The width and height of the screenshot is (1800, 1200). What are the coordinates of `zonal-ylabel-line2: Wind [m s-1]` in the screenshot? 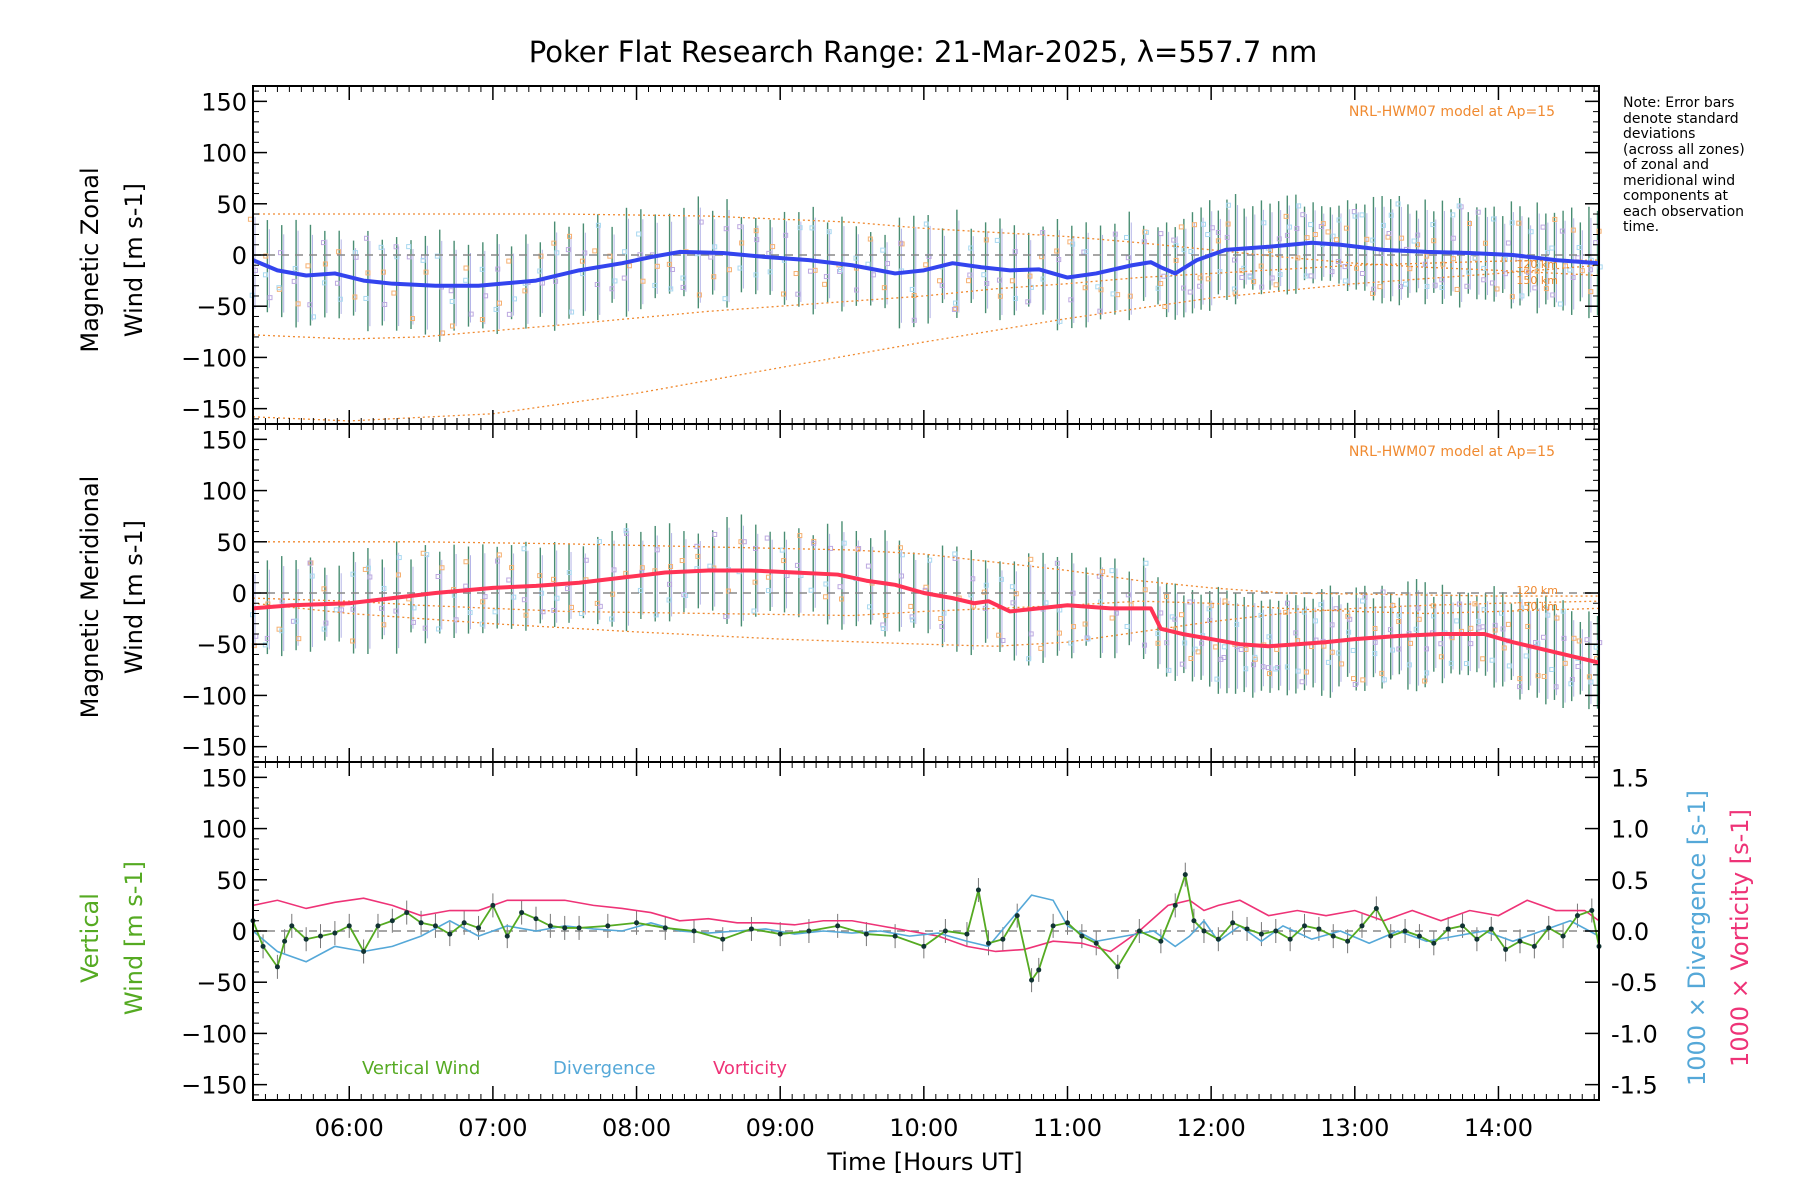 It's located at (134, 260).